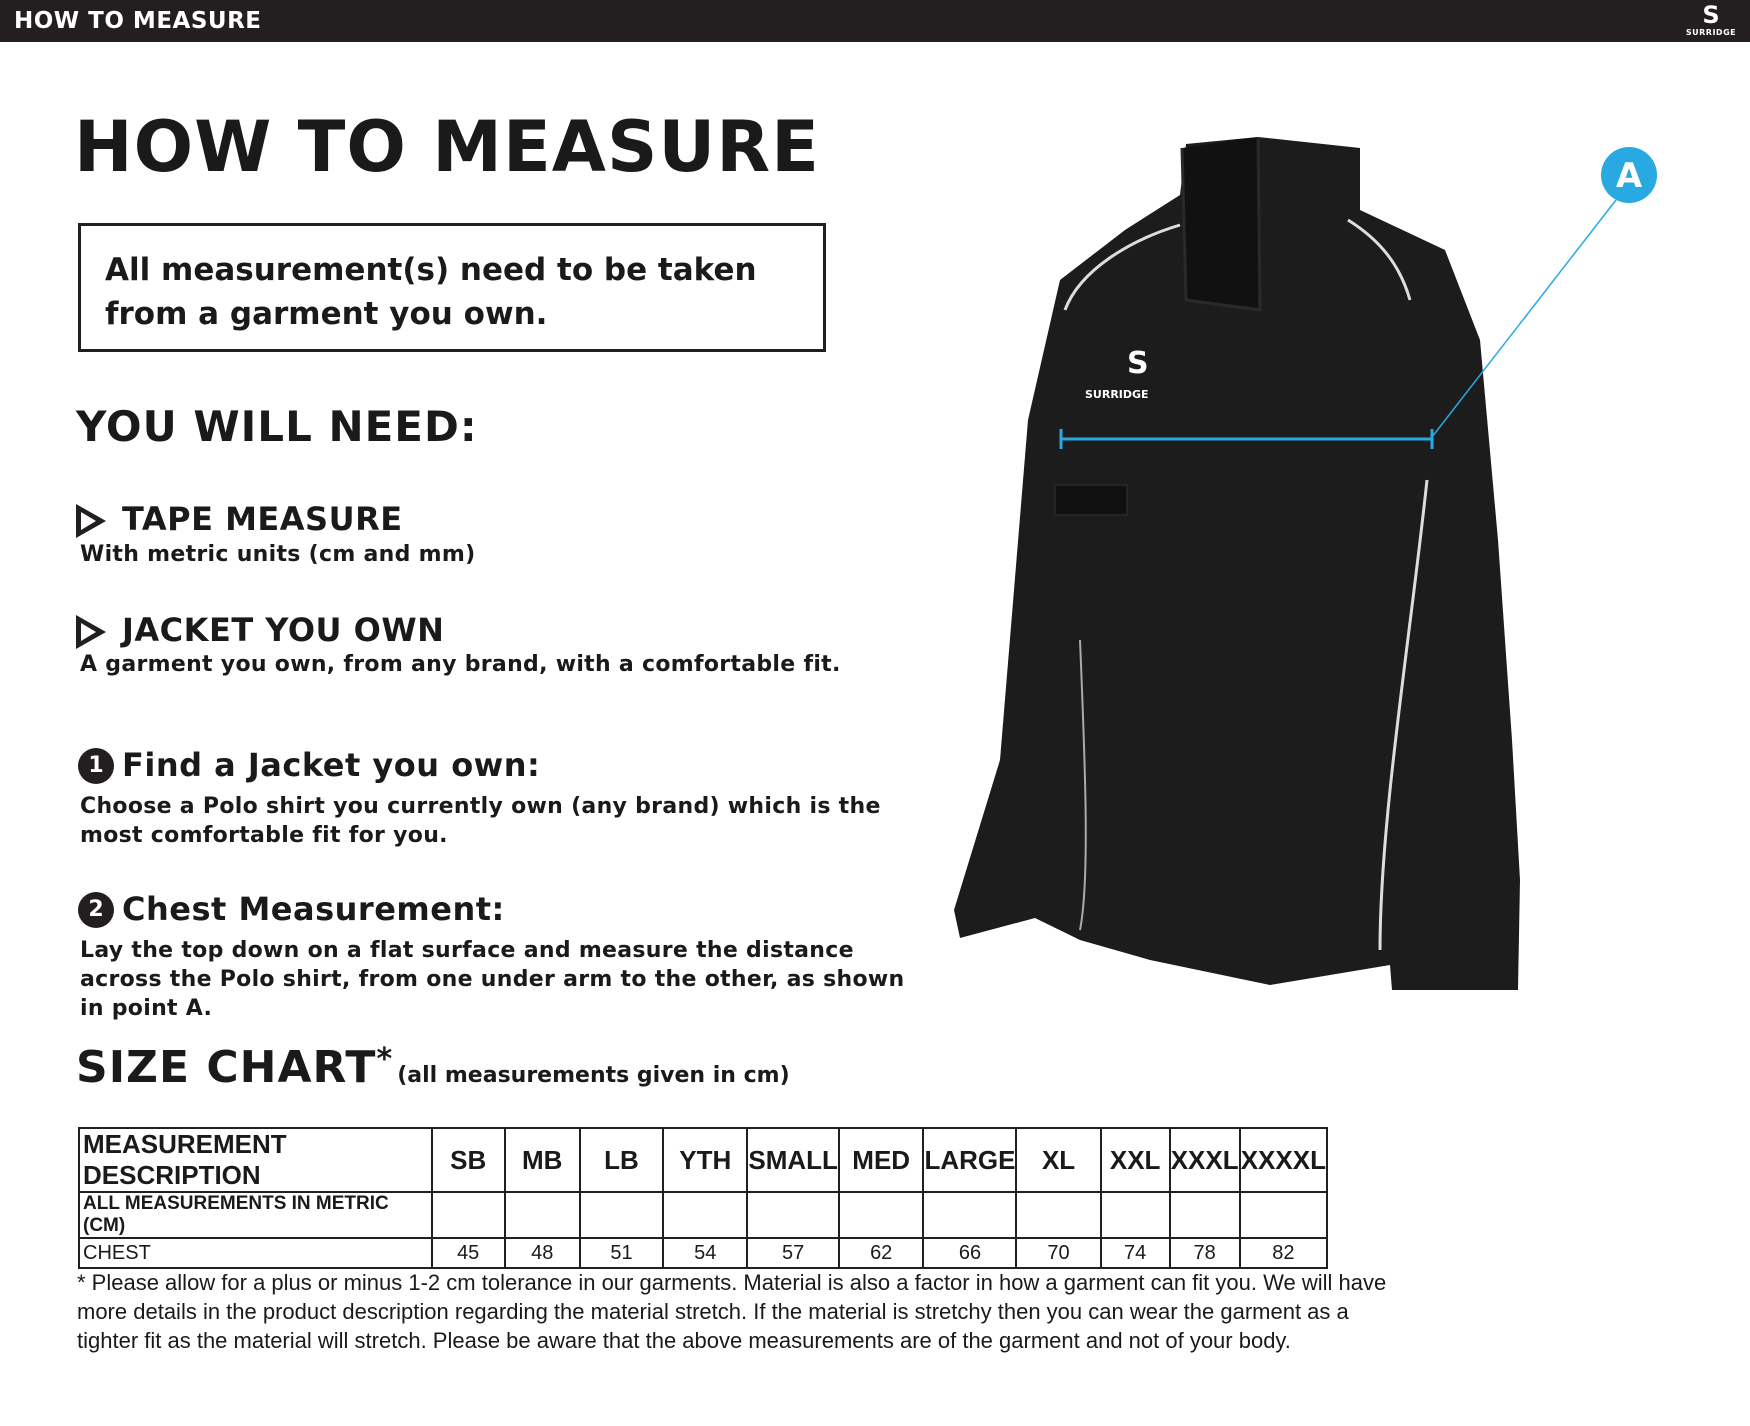 The image size is (1750, 1426). Describe the element at coordinates (542, 1160) in the screenshot. I see `size-column-header: MB` at that location.